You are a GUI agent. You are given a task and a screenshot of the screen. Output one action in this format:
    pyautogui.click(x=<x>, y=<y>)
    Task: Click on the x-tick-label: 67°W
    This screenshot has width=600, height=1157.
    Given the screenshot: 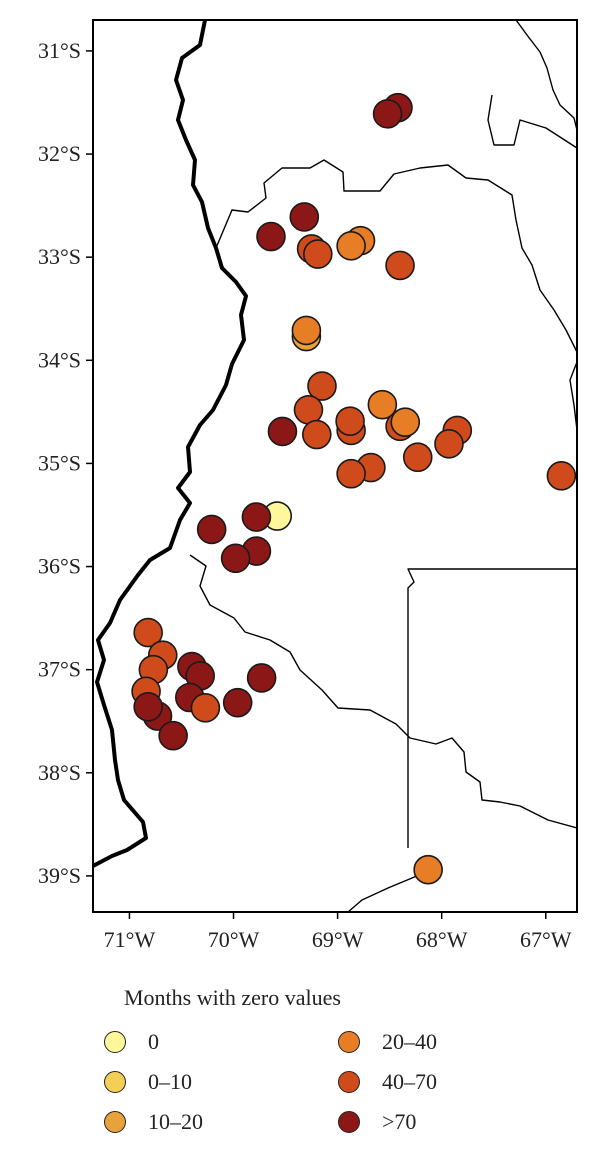 What is the action you would take?
    pyautogui.click(x=546, y=939)
    